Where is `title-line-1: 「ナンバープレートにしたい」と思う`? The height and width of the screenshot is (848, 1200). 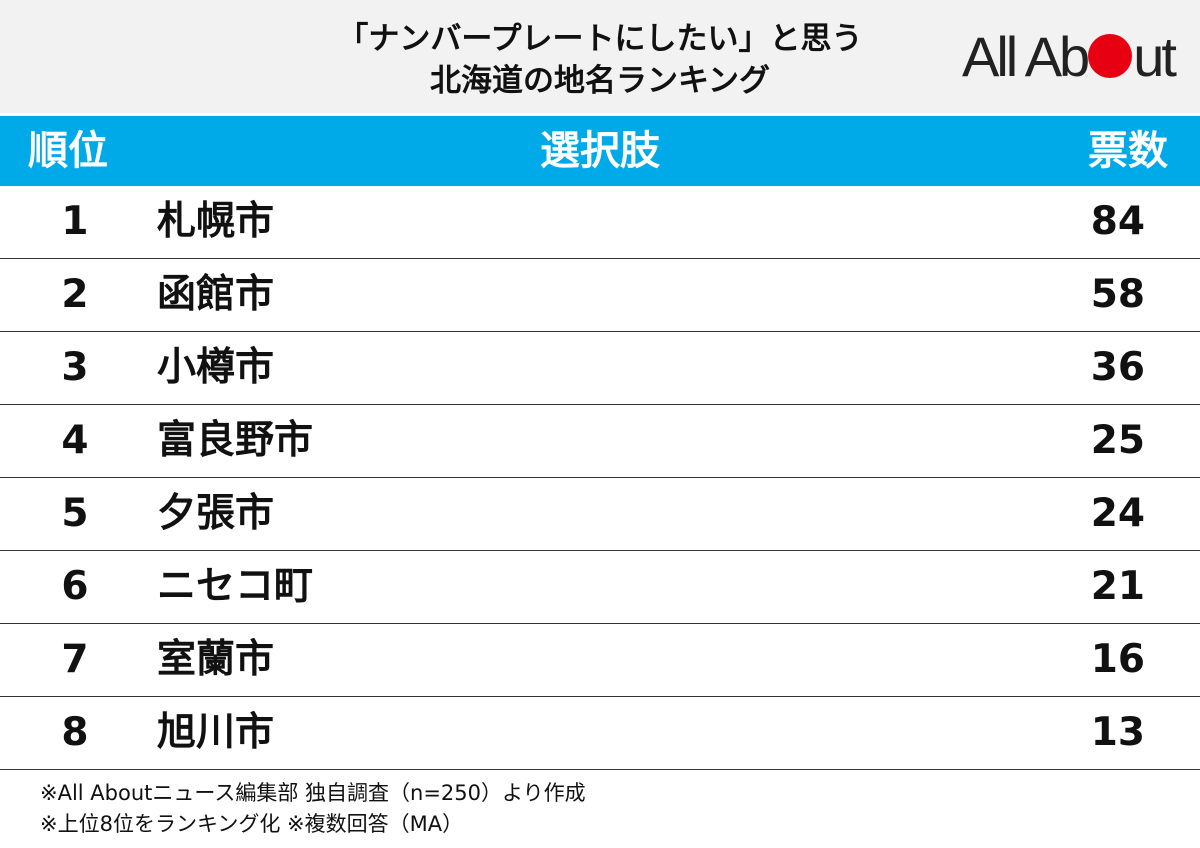
title-line-1: 「ナンバープレートにしたい」と思う is located at coordinates (600, 39).